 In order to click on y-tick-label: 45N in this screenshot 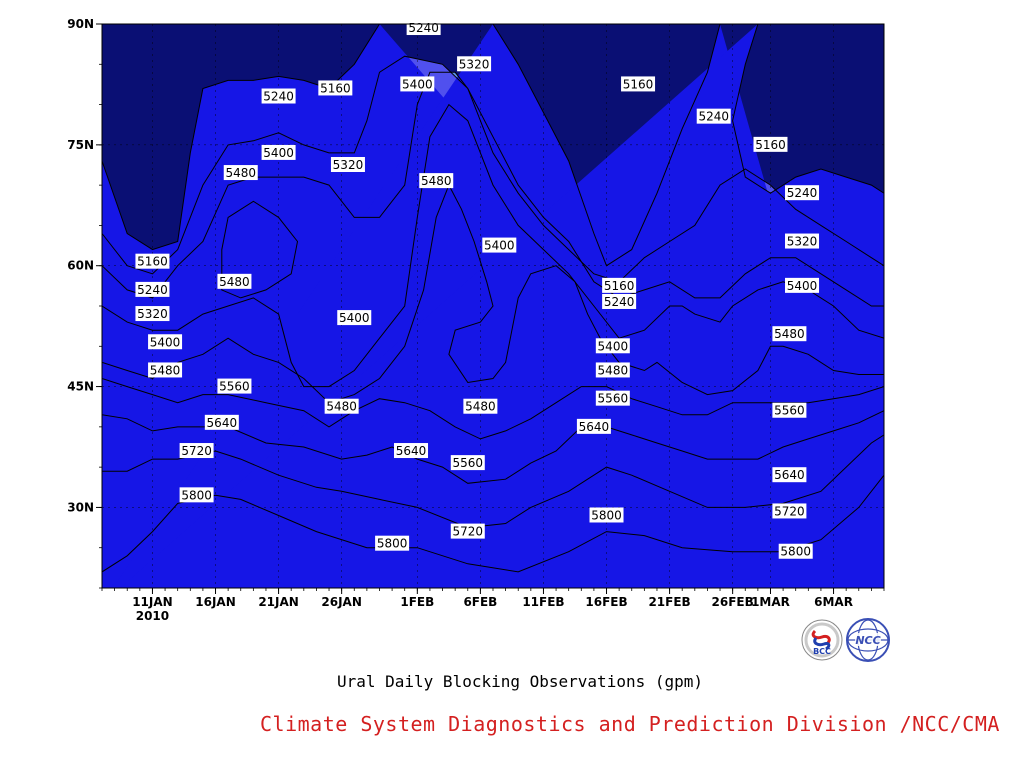, I will do `click(80, 387)`.